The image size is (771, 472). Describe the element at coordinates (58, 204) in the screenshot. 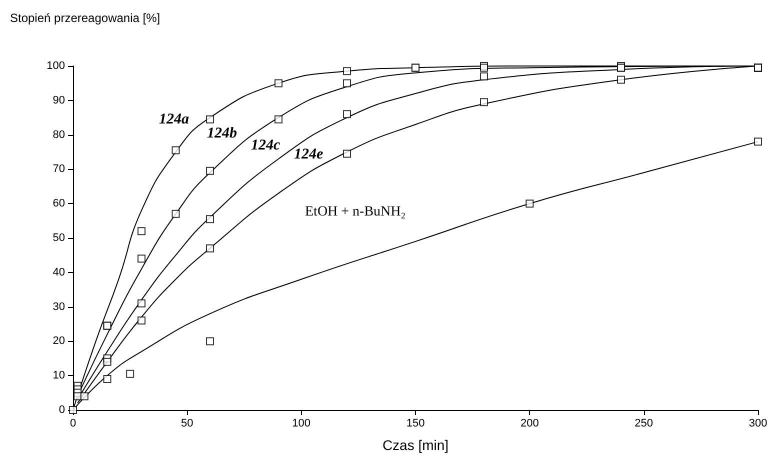

I see `y-tick-label: 60` at that location.